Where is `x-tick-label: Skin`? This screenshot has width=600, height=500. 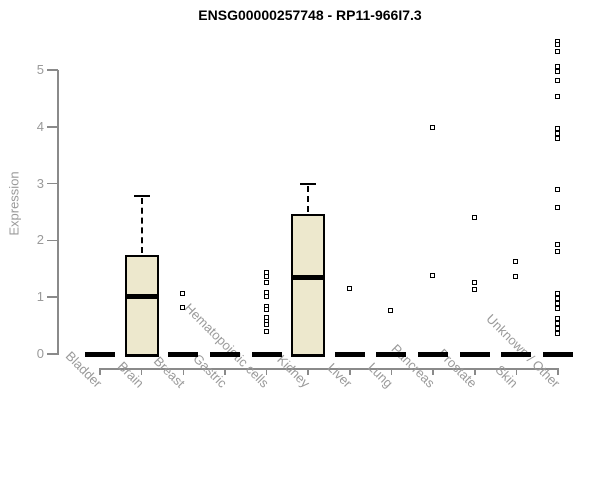 x-tick-label: Skin is located at coordinates (507, 376).